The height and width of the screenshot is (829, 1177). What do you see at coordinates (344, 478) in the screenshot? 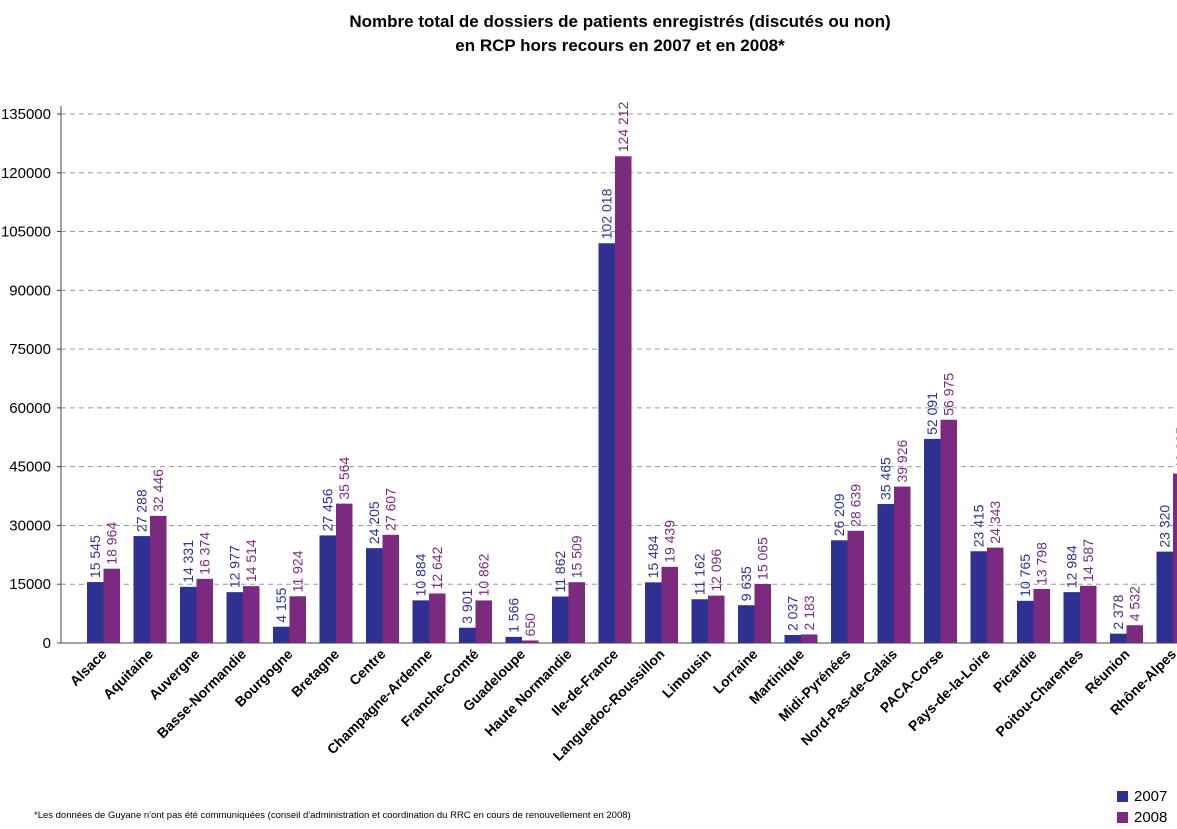
I see `data-label-2008-5: 35 564` at bounding box center [344, 478].